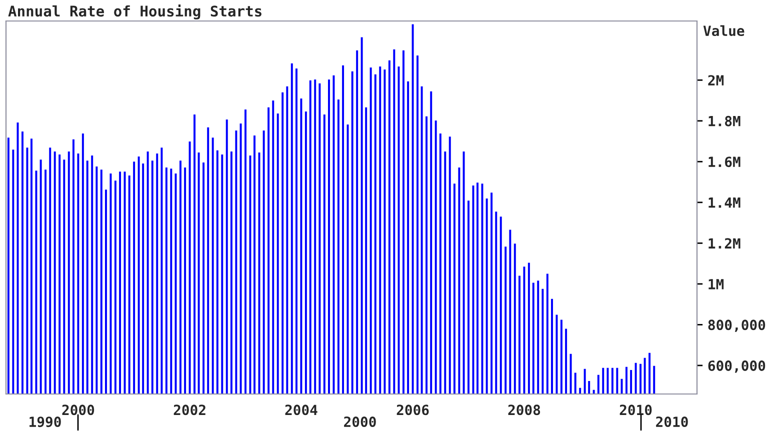 This screenshot has width=777, height=432. I want to click on x-tick-label: 2002, so click(190, 410).